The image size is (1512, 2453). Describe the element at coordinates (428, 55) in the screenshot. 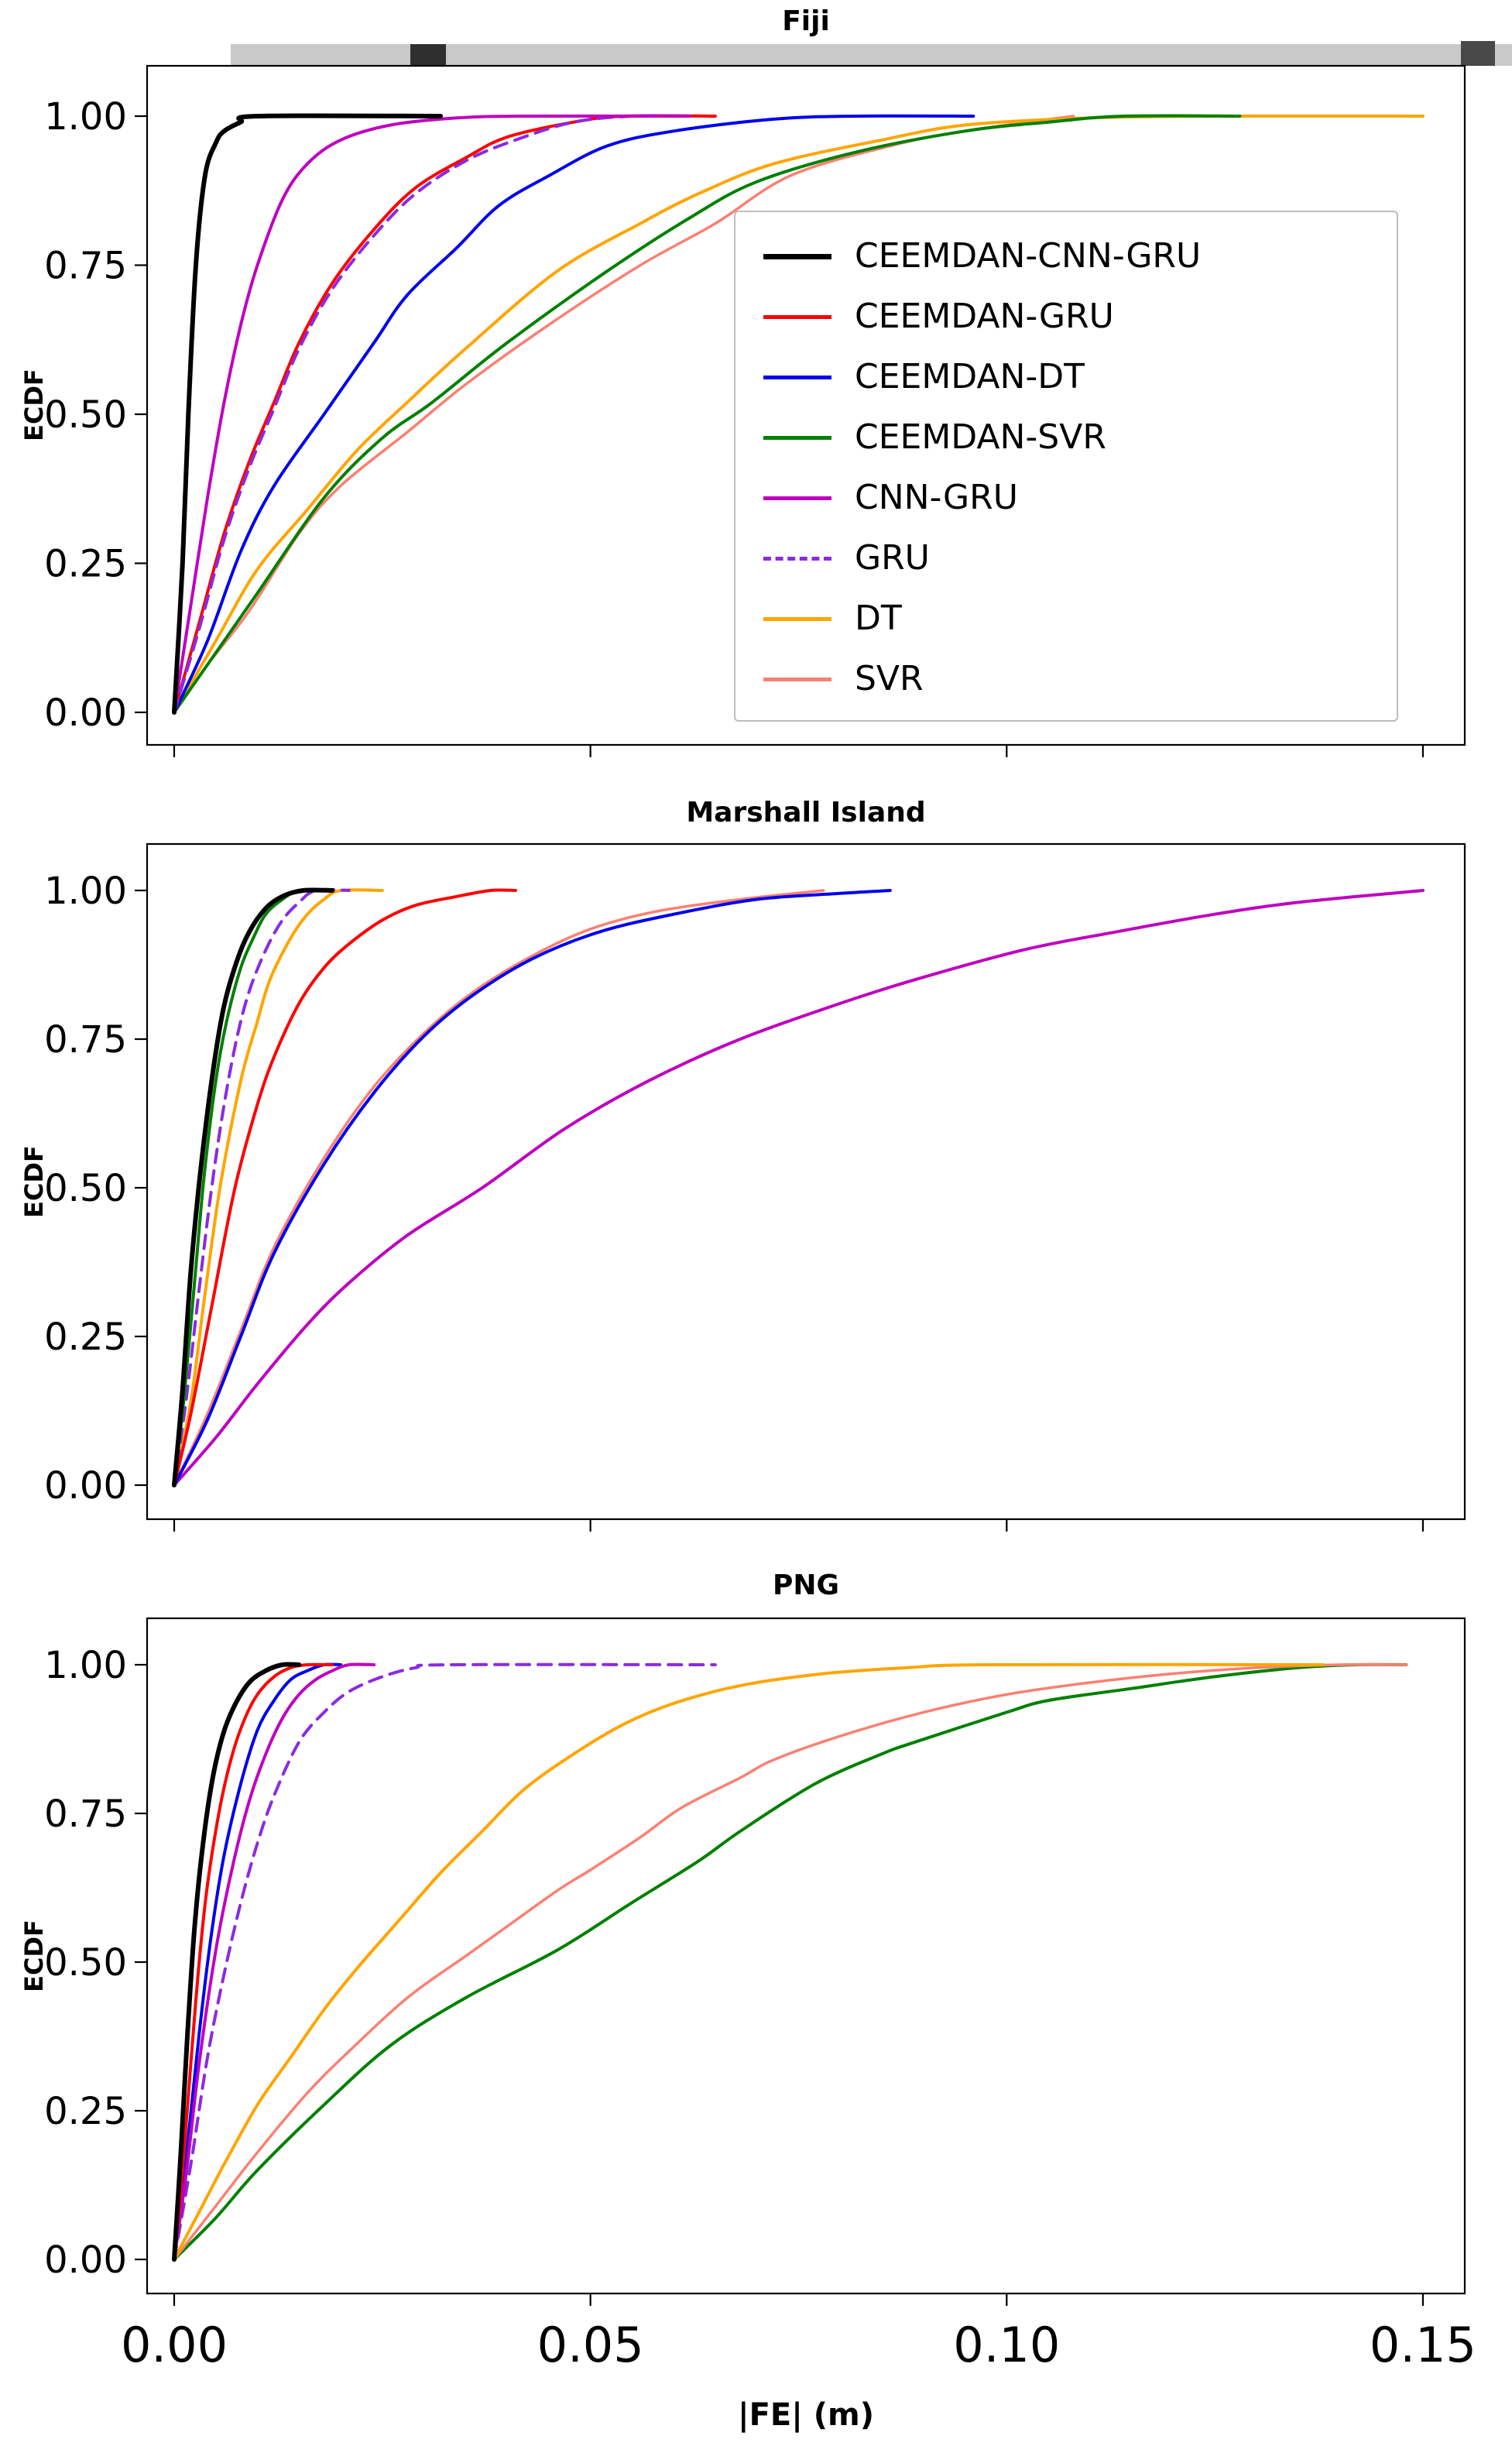

I see `screenshot-artifact-blob` at that location.